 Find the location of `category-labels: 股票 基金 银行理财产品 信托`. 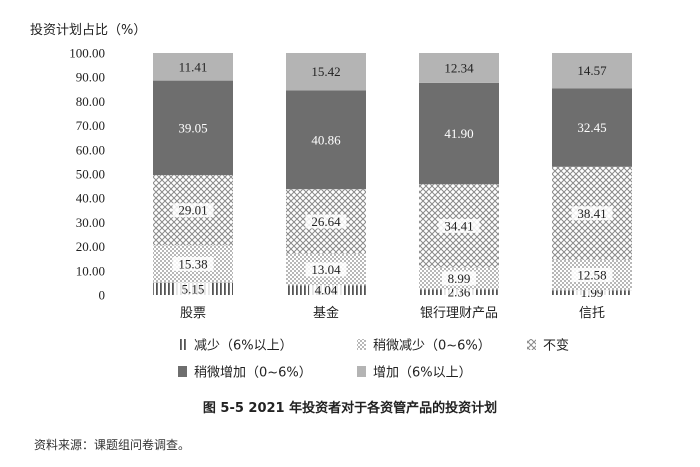

category-labels: 股票 基金 银行理财产品 信托 is located at coordinates (392, 313).